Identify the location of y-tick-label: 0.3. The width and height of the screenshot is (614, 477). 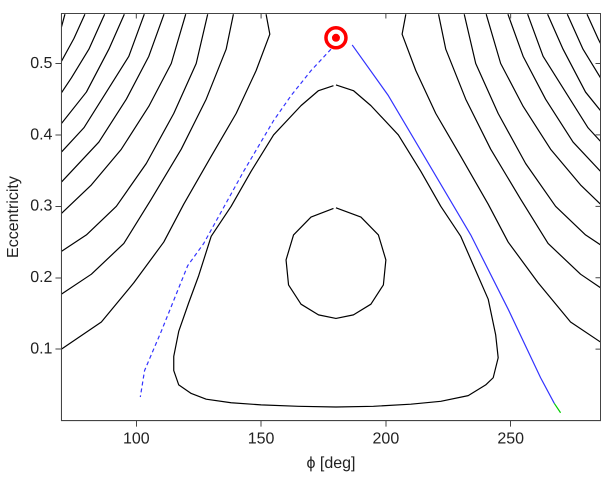
(41, 206).